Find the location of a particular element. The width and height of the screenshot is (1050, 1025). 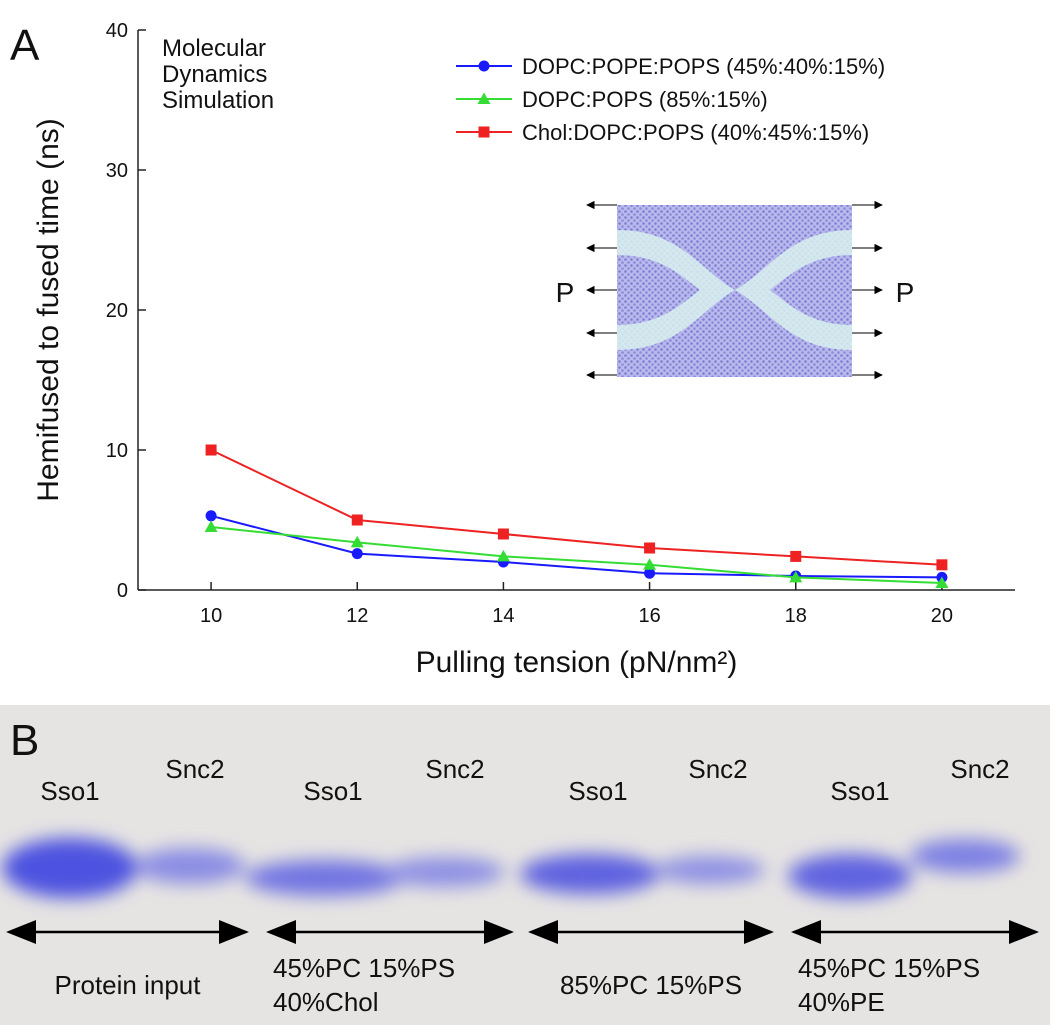

x-tick-label: 18 is located at coordinates (796, 616).